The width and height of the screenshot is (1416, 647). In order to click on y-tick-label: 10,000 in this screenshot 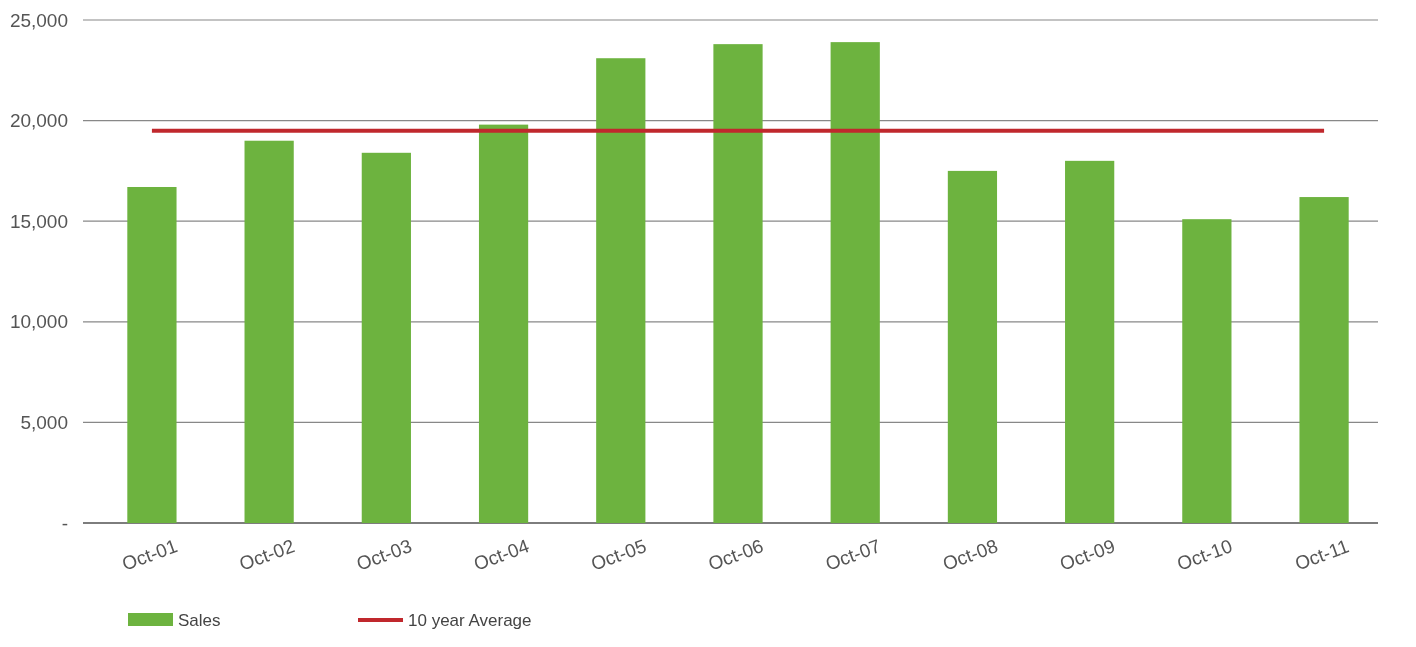, I will do `click(38, 322)`.